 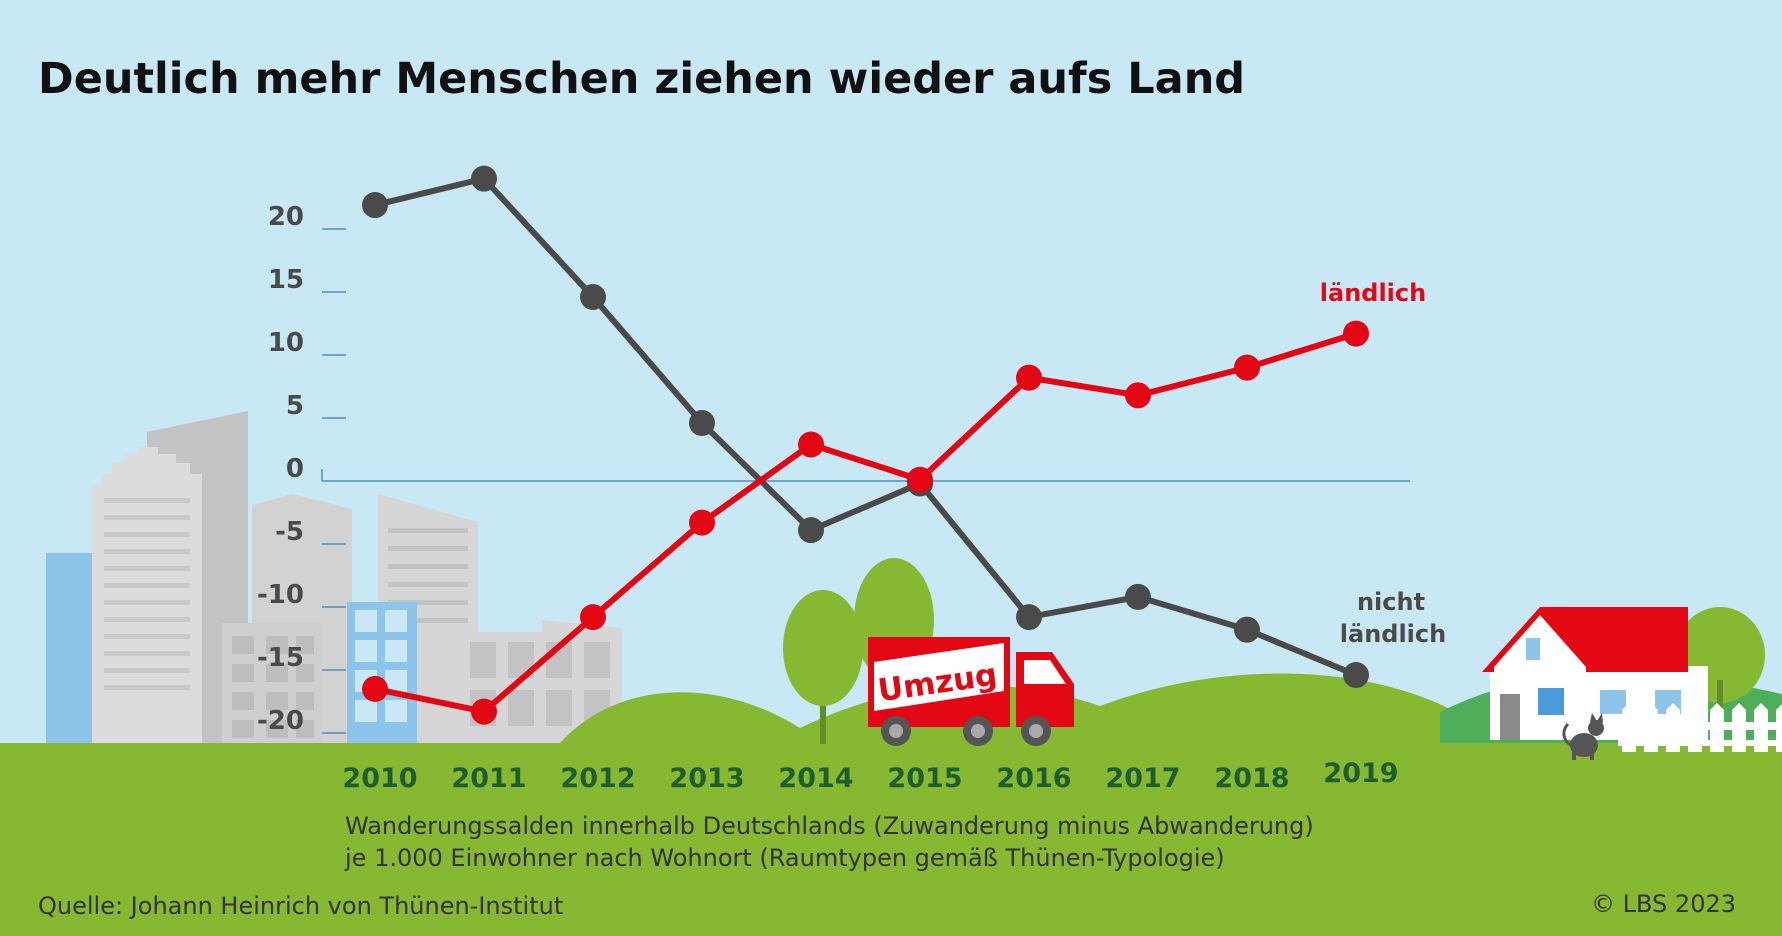 What do you see at coordinates (1393, 634) in the screenshot?
I see `series-label-nicht-landlich-2: ländlich` at bounding box center [1393, 634].